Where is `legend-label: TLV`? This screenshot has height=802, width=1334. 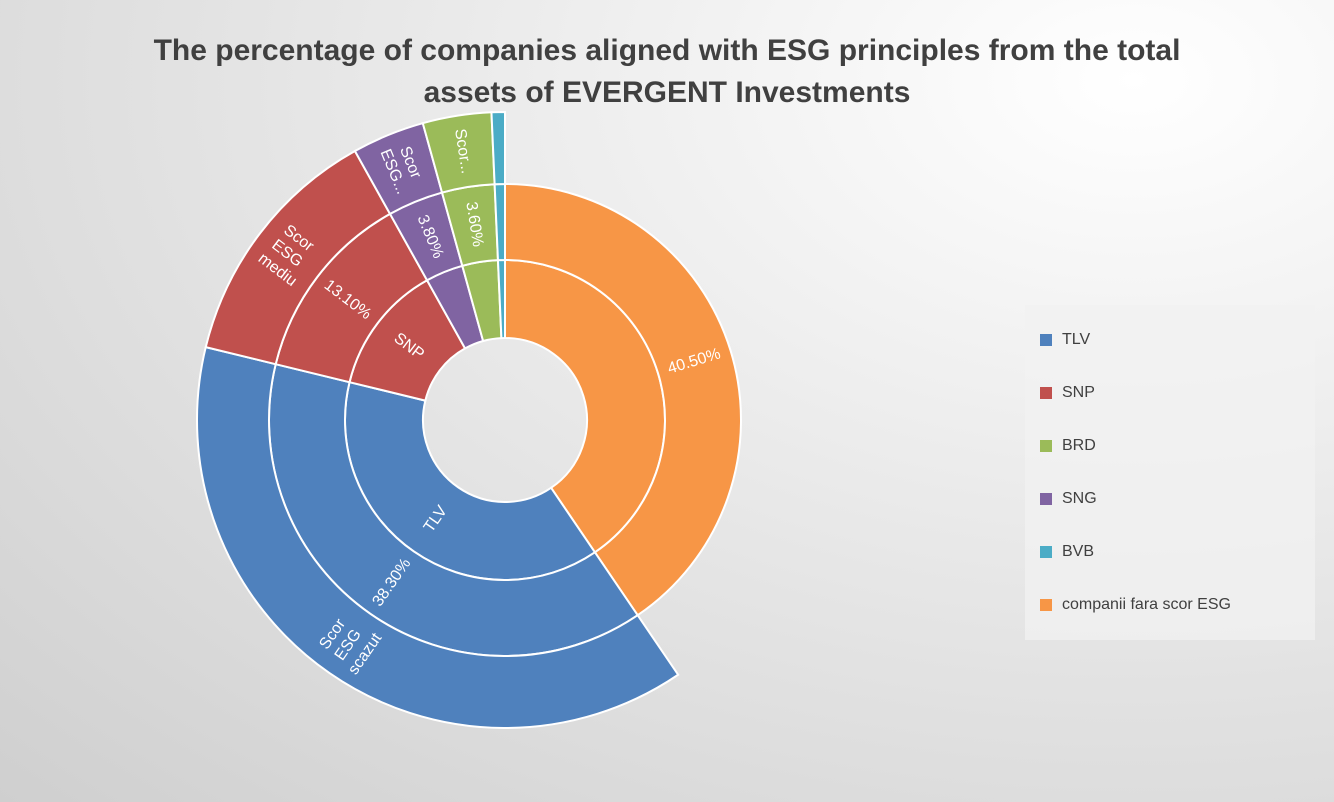 legend-label: TLV is located at coordinates (1076, 339).